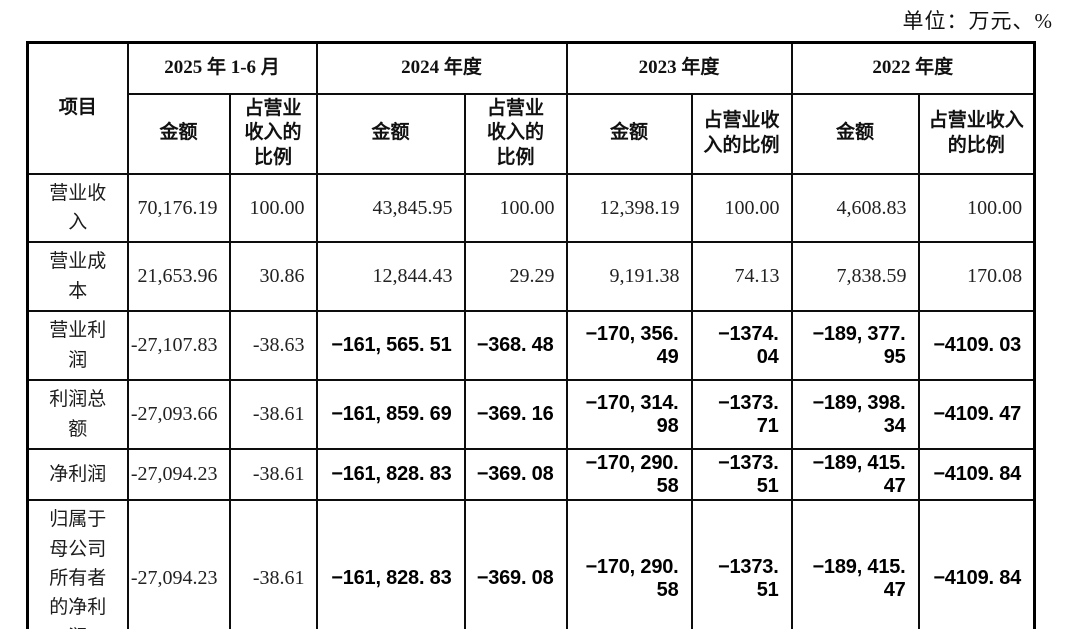  What do you see at coordinates (629, 208) in the screenshot?
I see `amount-cell-2023: 12,398.19` at bounding box center [629, 208].